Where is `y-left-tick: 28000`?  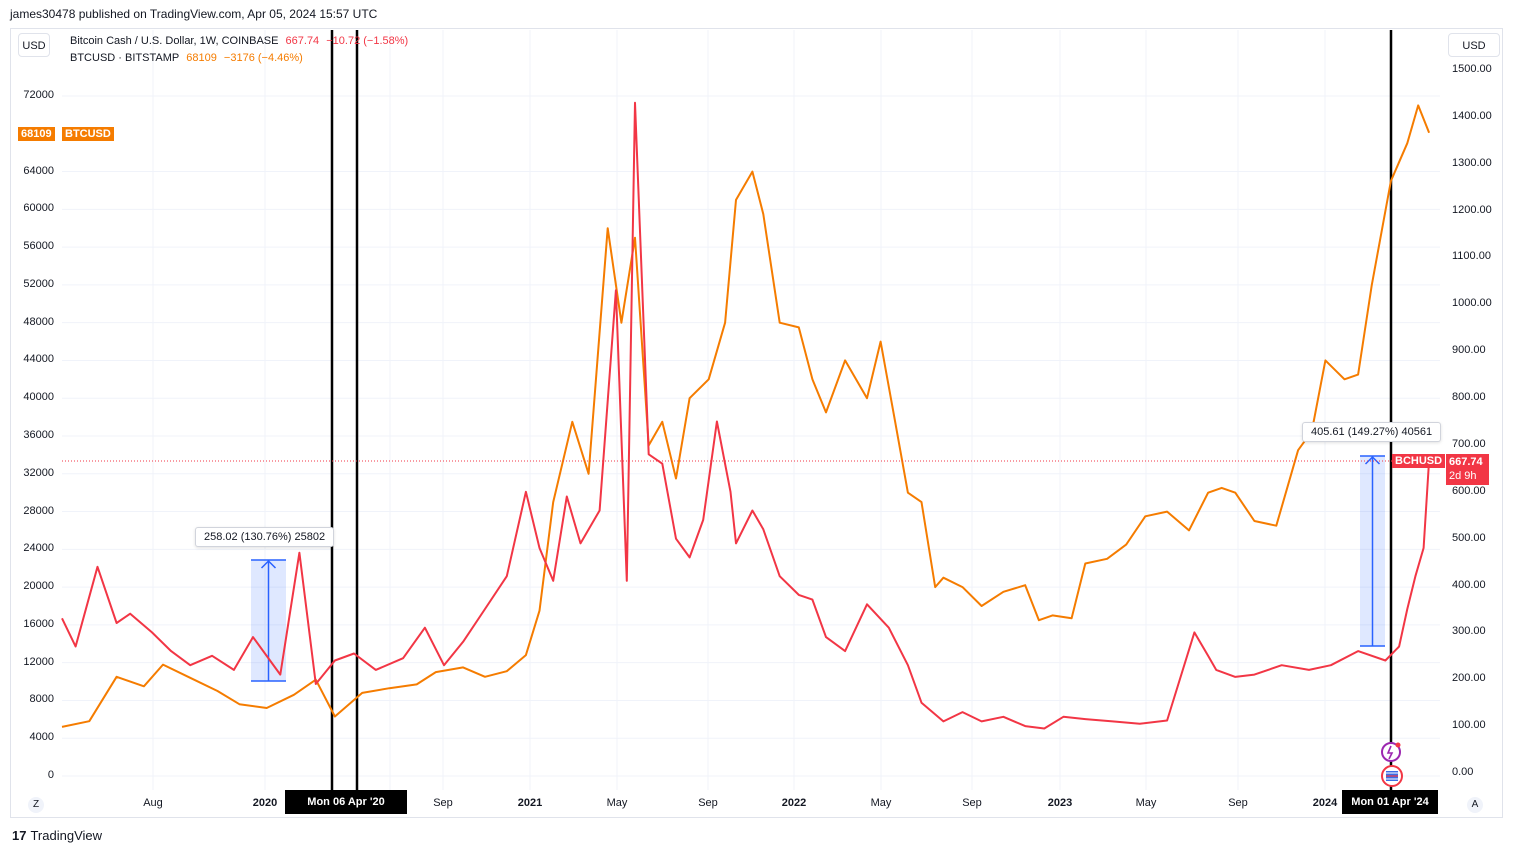 y-left-tick: 28000 is located at coordinates (38, 510).